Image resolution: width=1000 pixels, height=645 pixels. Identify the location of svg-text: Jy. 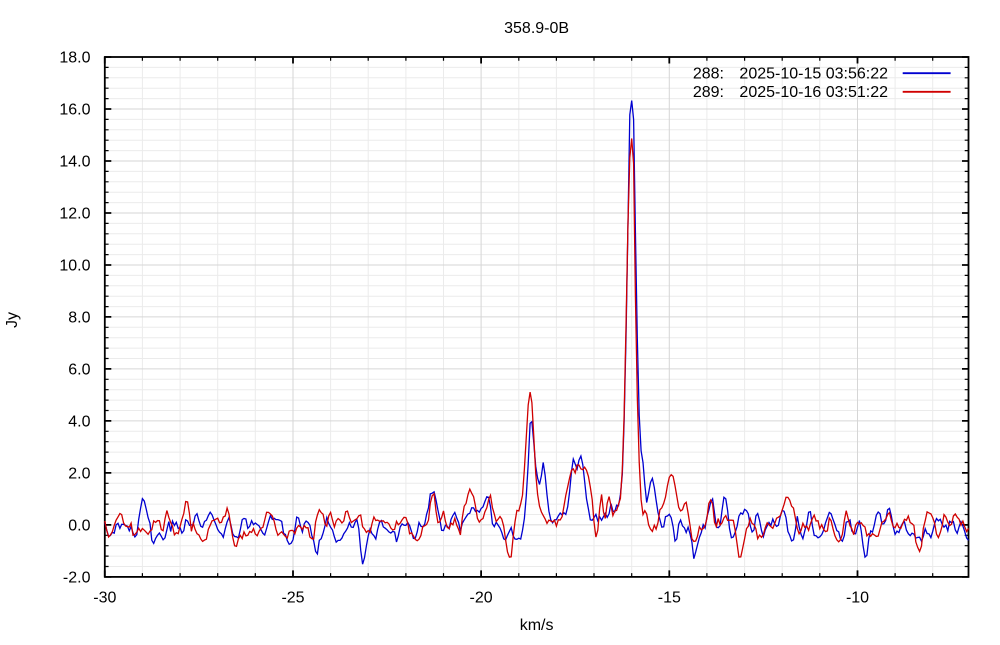
(12, 320).